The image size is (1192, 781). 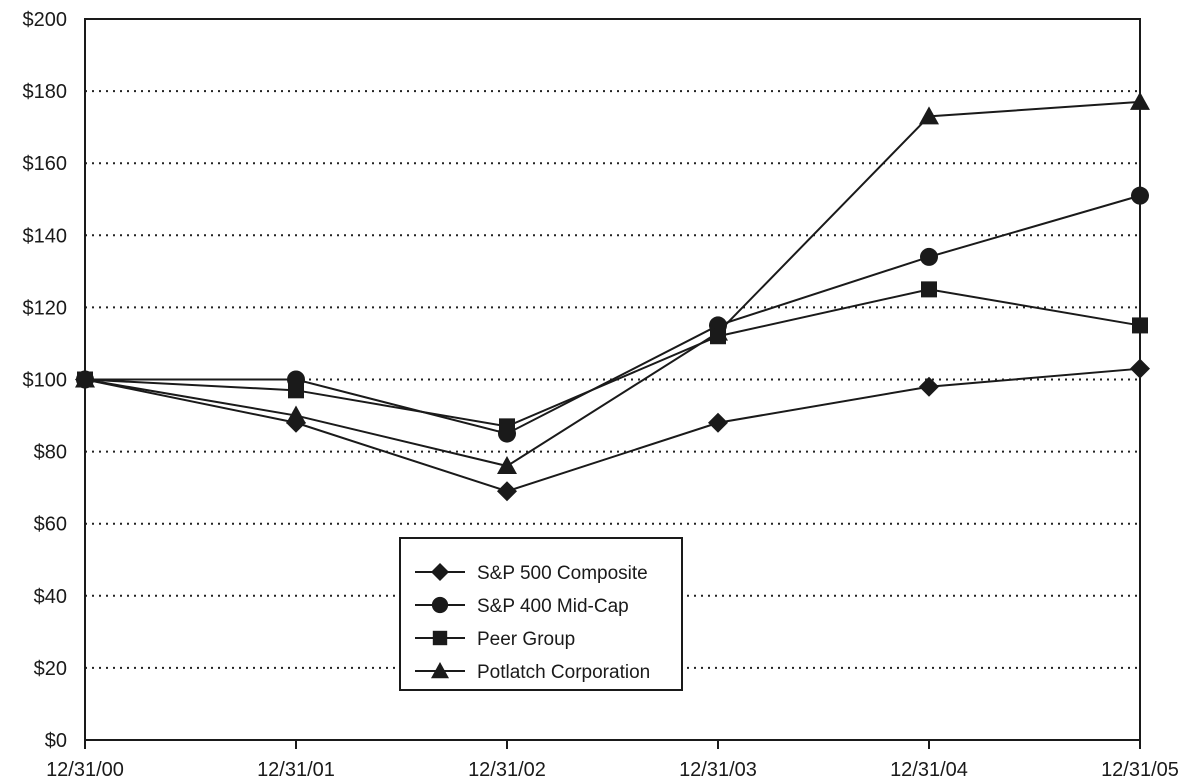 I want to click on y-tick-label: $140, so click(x=45, y=236).